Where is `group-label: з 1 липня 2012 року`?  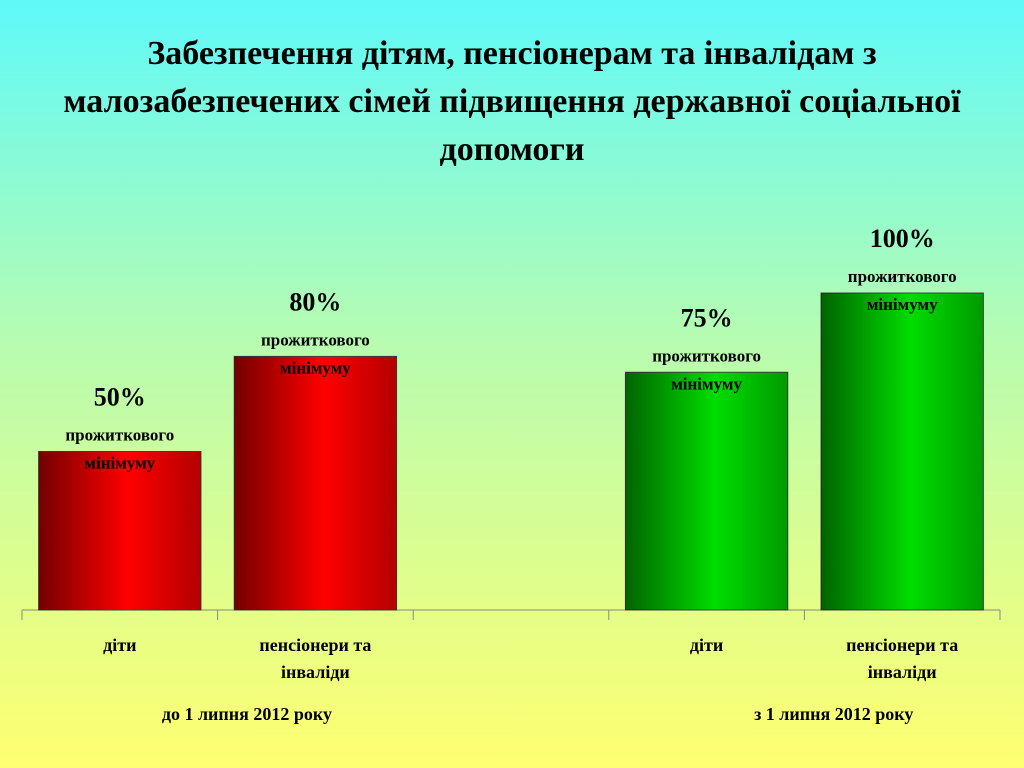
group-label: з 1 липня 2012 року is located at coordinates (834, 714).